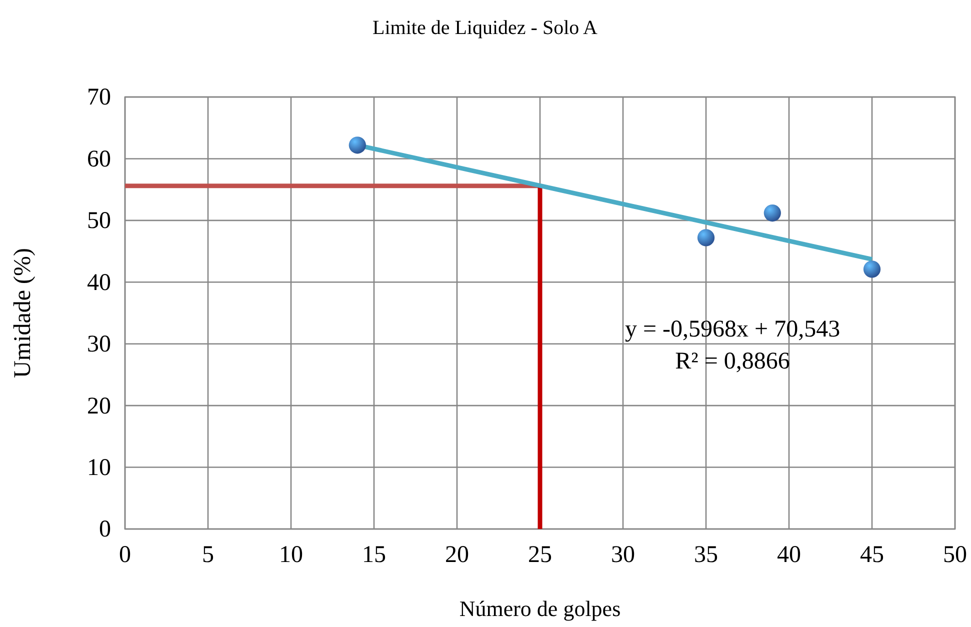  I want to click on x-tick-label: 15, so click(374, 555).